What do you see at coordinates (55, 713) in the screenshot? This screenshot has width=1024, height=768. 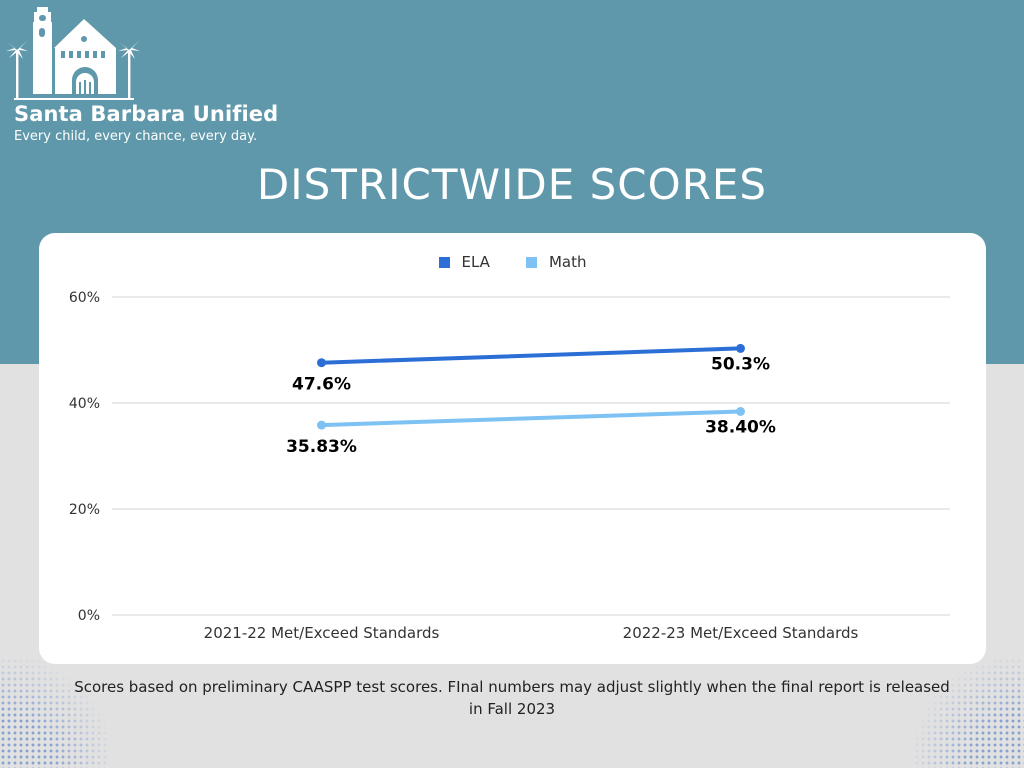 I see `decorative-dots-left` at bounding box center [55, 713].